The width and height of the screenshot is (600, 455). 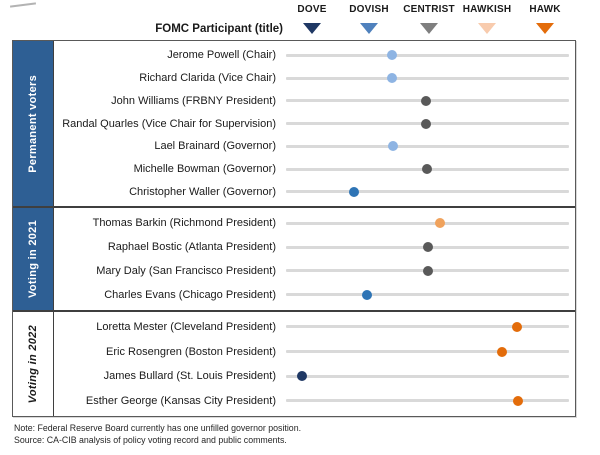 What do you see at coordinates (369, 9) in the screenshot?
I see `scale-label-dovish: DOVISH` at bounding box center [369, 9].